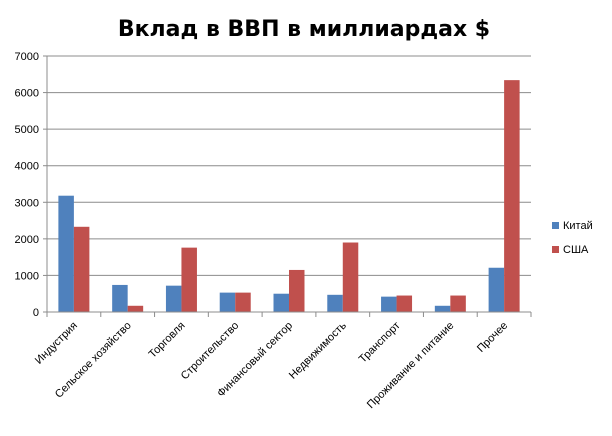  What do you see at coordinates (492, 337) in the screenshot?
I see `x-tick-label: Прочее` at bounding box center [492, 337].